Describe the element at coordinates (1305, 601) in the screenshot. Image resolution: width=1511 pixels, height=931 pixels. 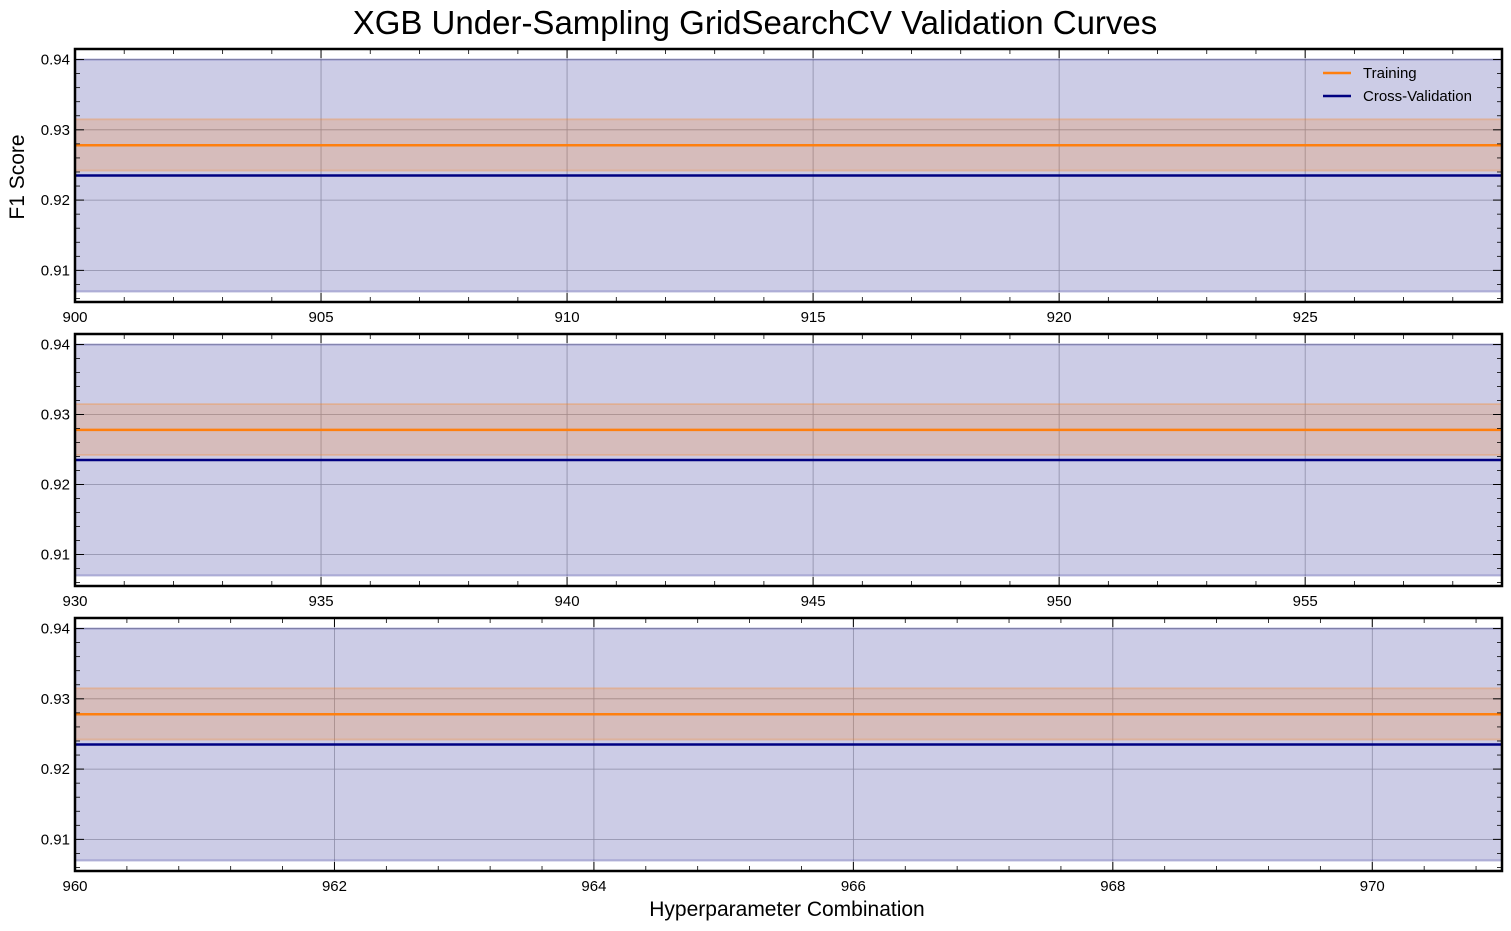
I see `x-tick-label: 955` at that location.